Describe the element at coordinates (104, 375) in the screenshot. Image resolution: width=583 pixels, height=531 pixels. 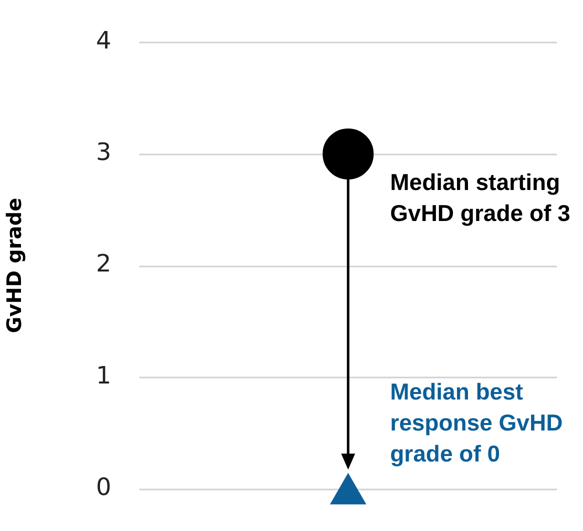
I see `y-tick-label: 1` at that location.